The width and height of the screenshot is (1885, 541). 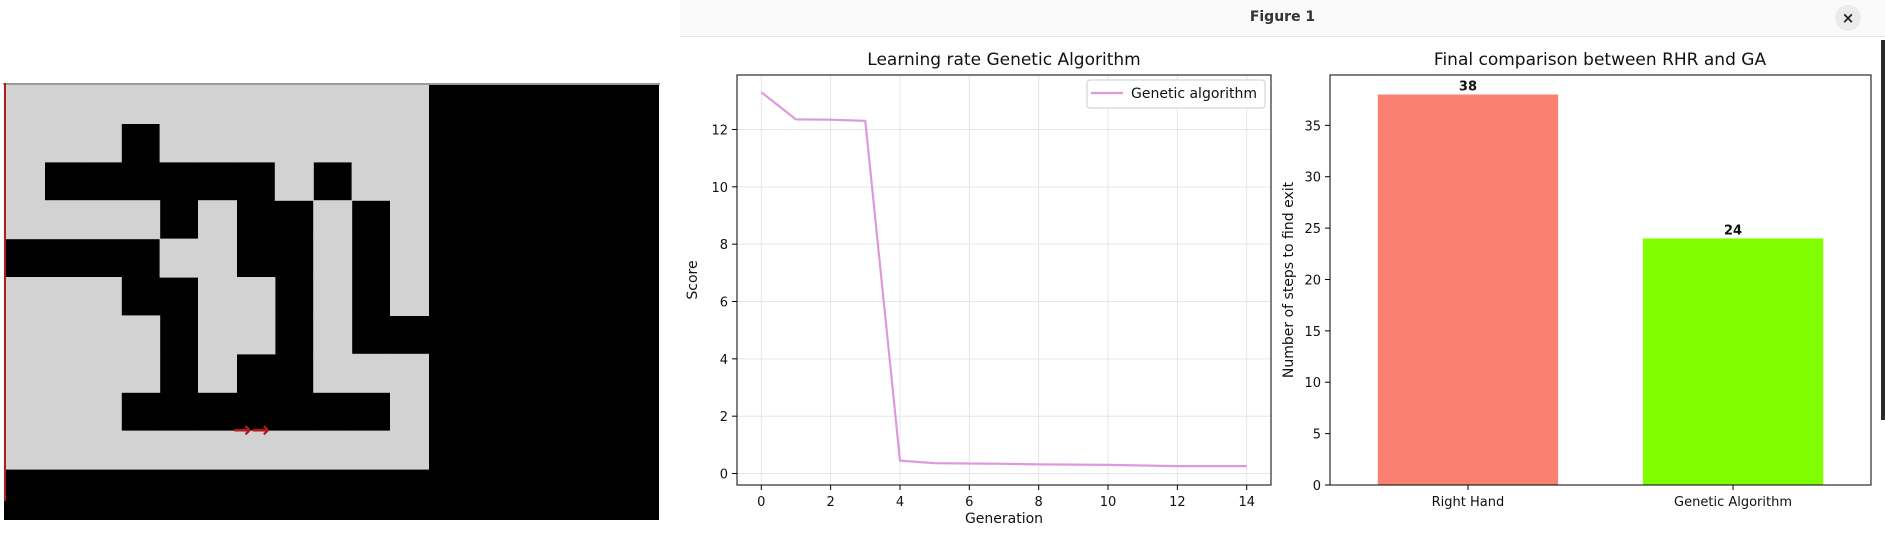 What do you see at coordinates (761, 502) in the screenshot?
I see `x-tick-label: 0` at bounding box center [761, 502].